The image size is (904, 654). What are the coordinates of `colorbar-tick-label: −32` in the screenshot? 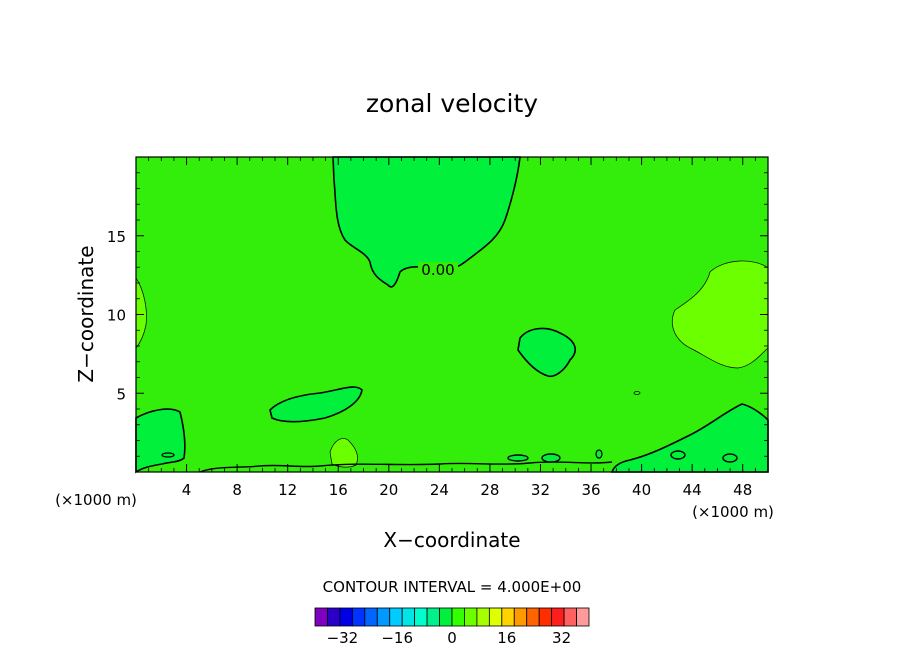 It's located at (343, 638).